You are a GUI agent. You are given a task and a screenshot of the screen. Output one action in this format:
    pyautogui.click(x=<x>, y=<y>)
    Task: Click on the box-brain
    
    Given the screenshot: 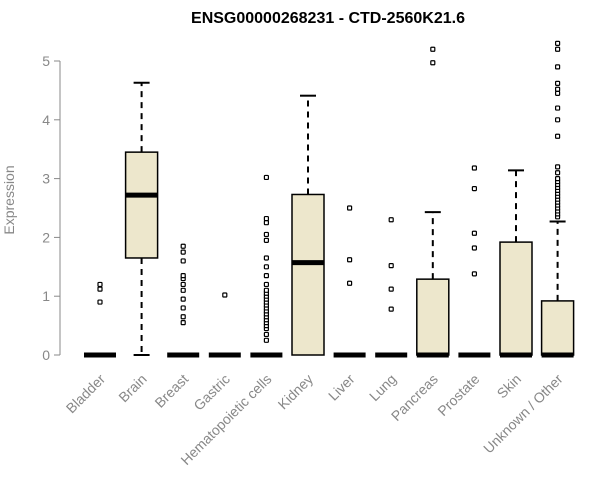 What is the action you would take?
    pyautogui.click(x=141, y=218)
    